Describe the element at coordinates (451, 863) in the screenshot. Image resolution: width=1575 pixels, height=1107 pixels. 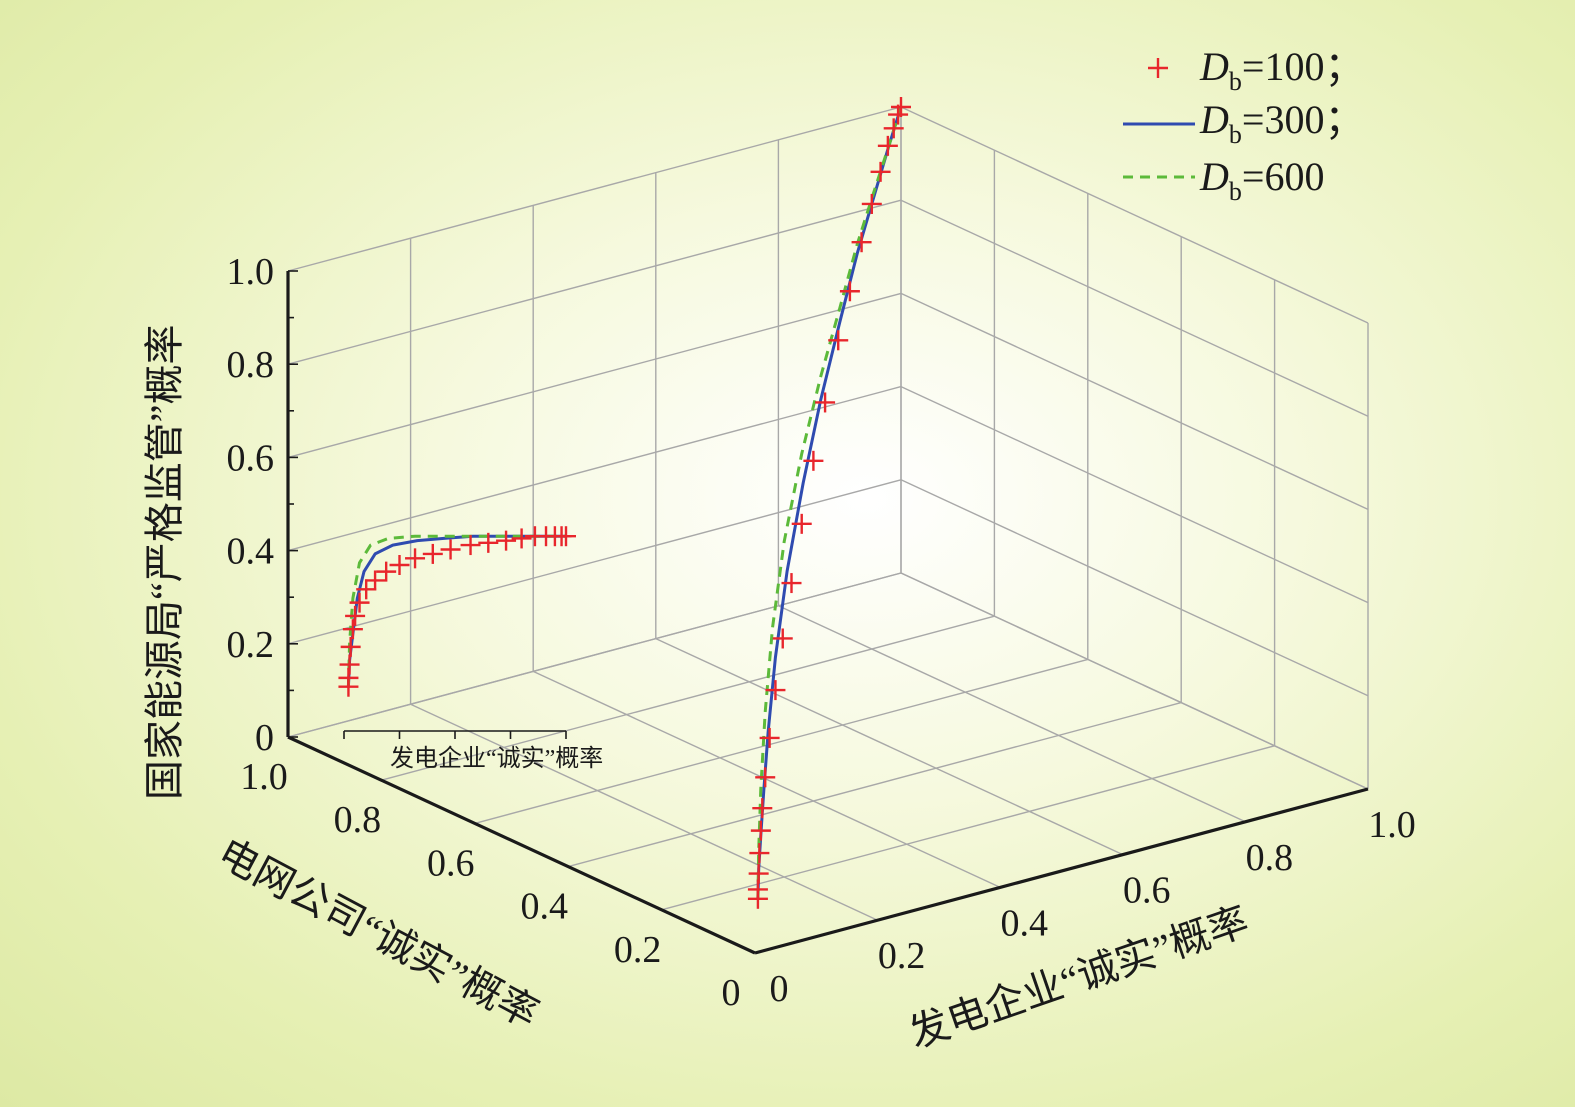
I see `y-tick-label: 0.6` at that location.